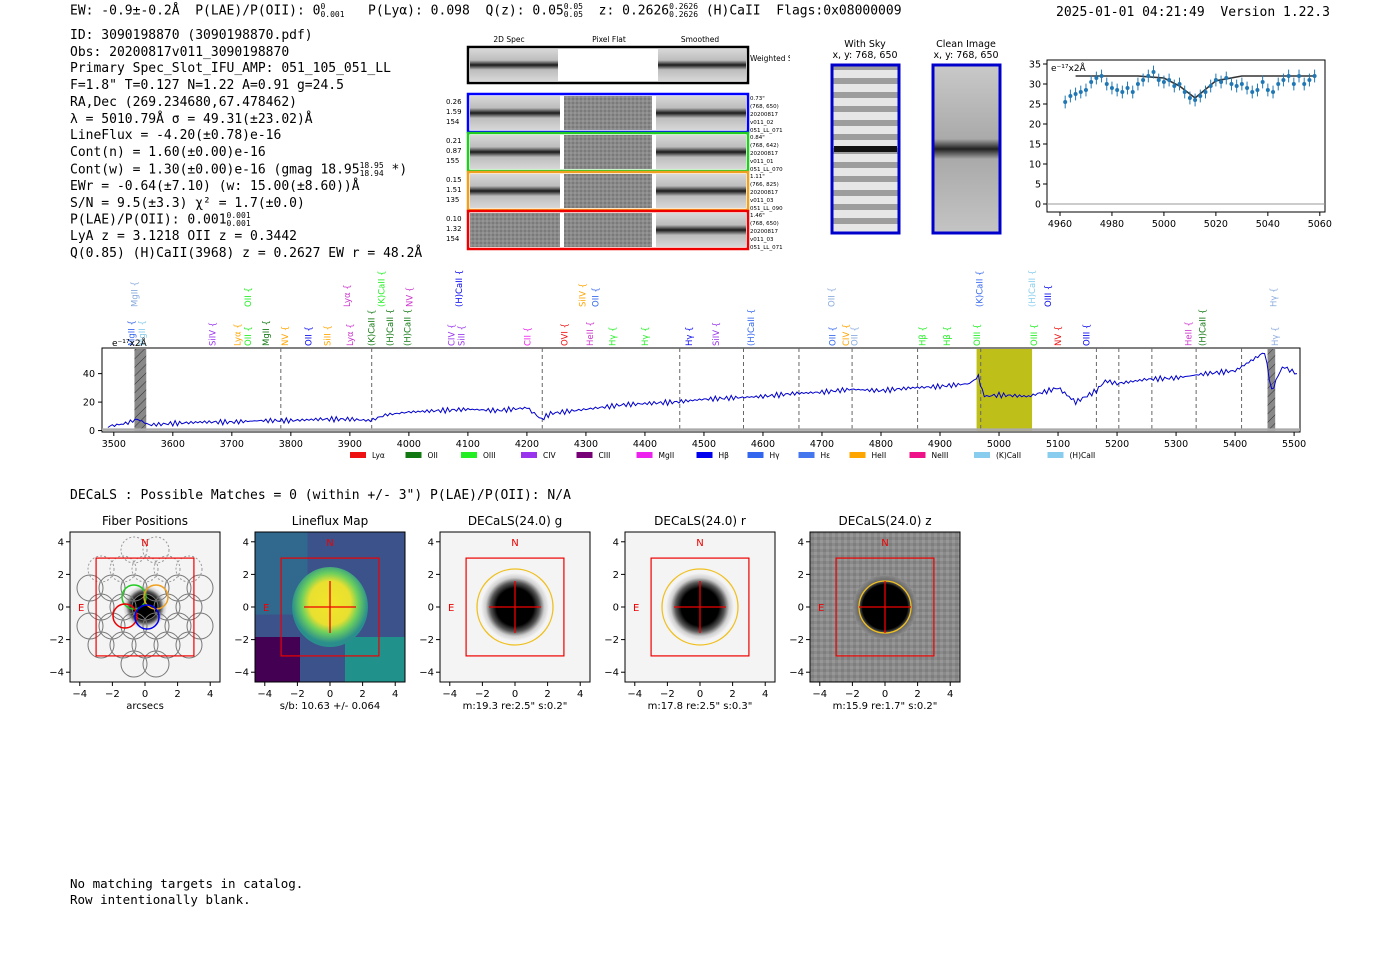 Image resolution: width=1400 pixels, height=953 pixels. What do you see at coordinates (453, 239) in the screenshot?
I see `cutout-left-label: 154` at bounding box center [453, 239].